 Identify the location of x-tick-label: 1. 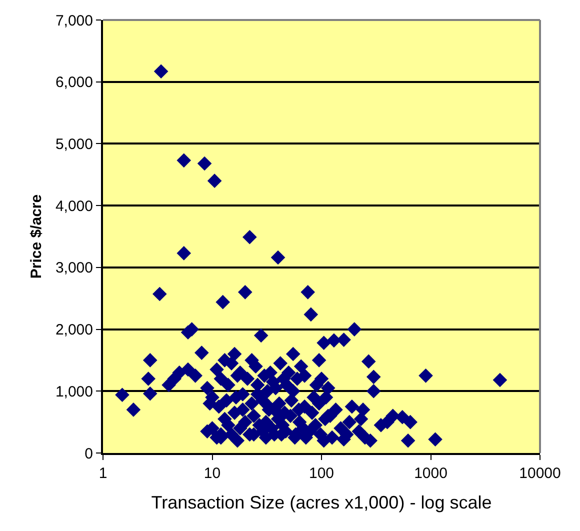
(103, 473).